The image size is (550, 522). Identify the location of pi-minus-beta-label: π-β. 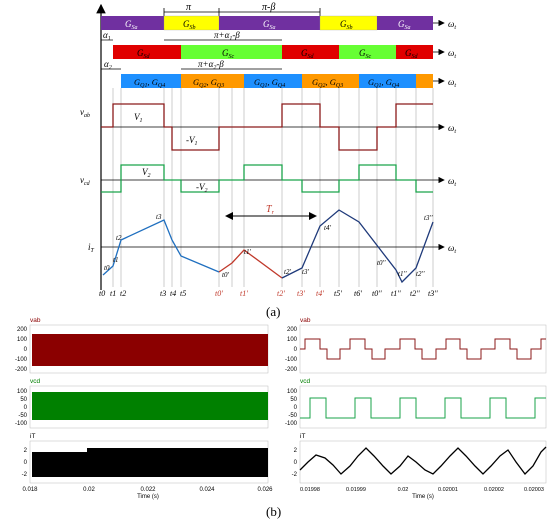
(268, 7).